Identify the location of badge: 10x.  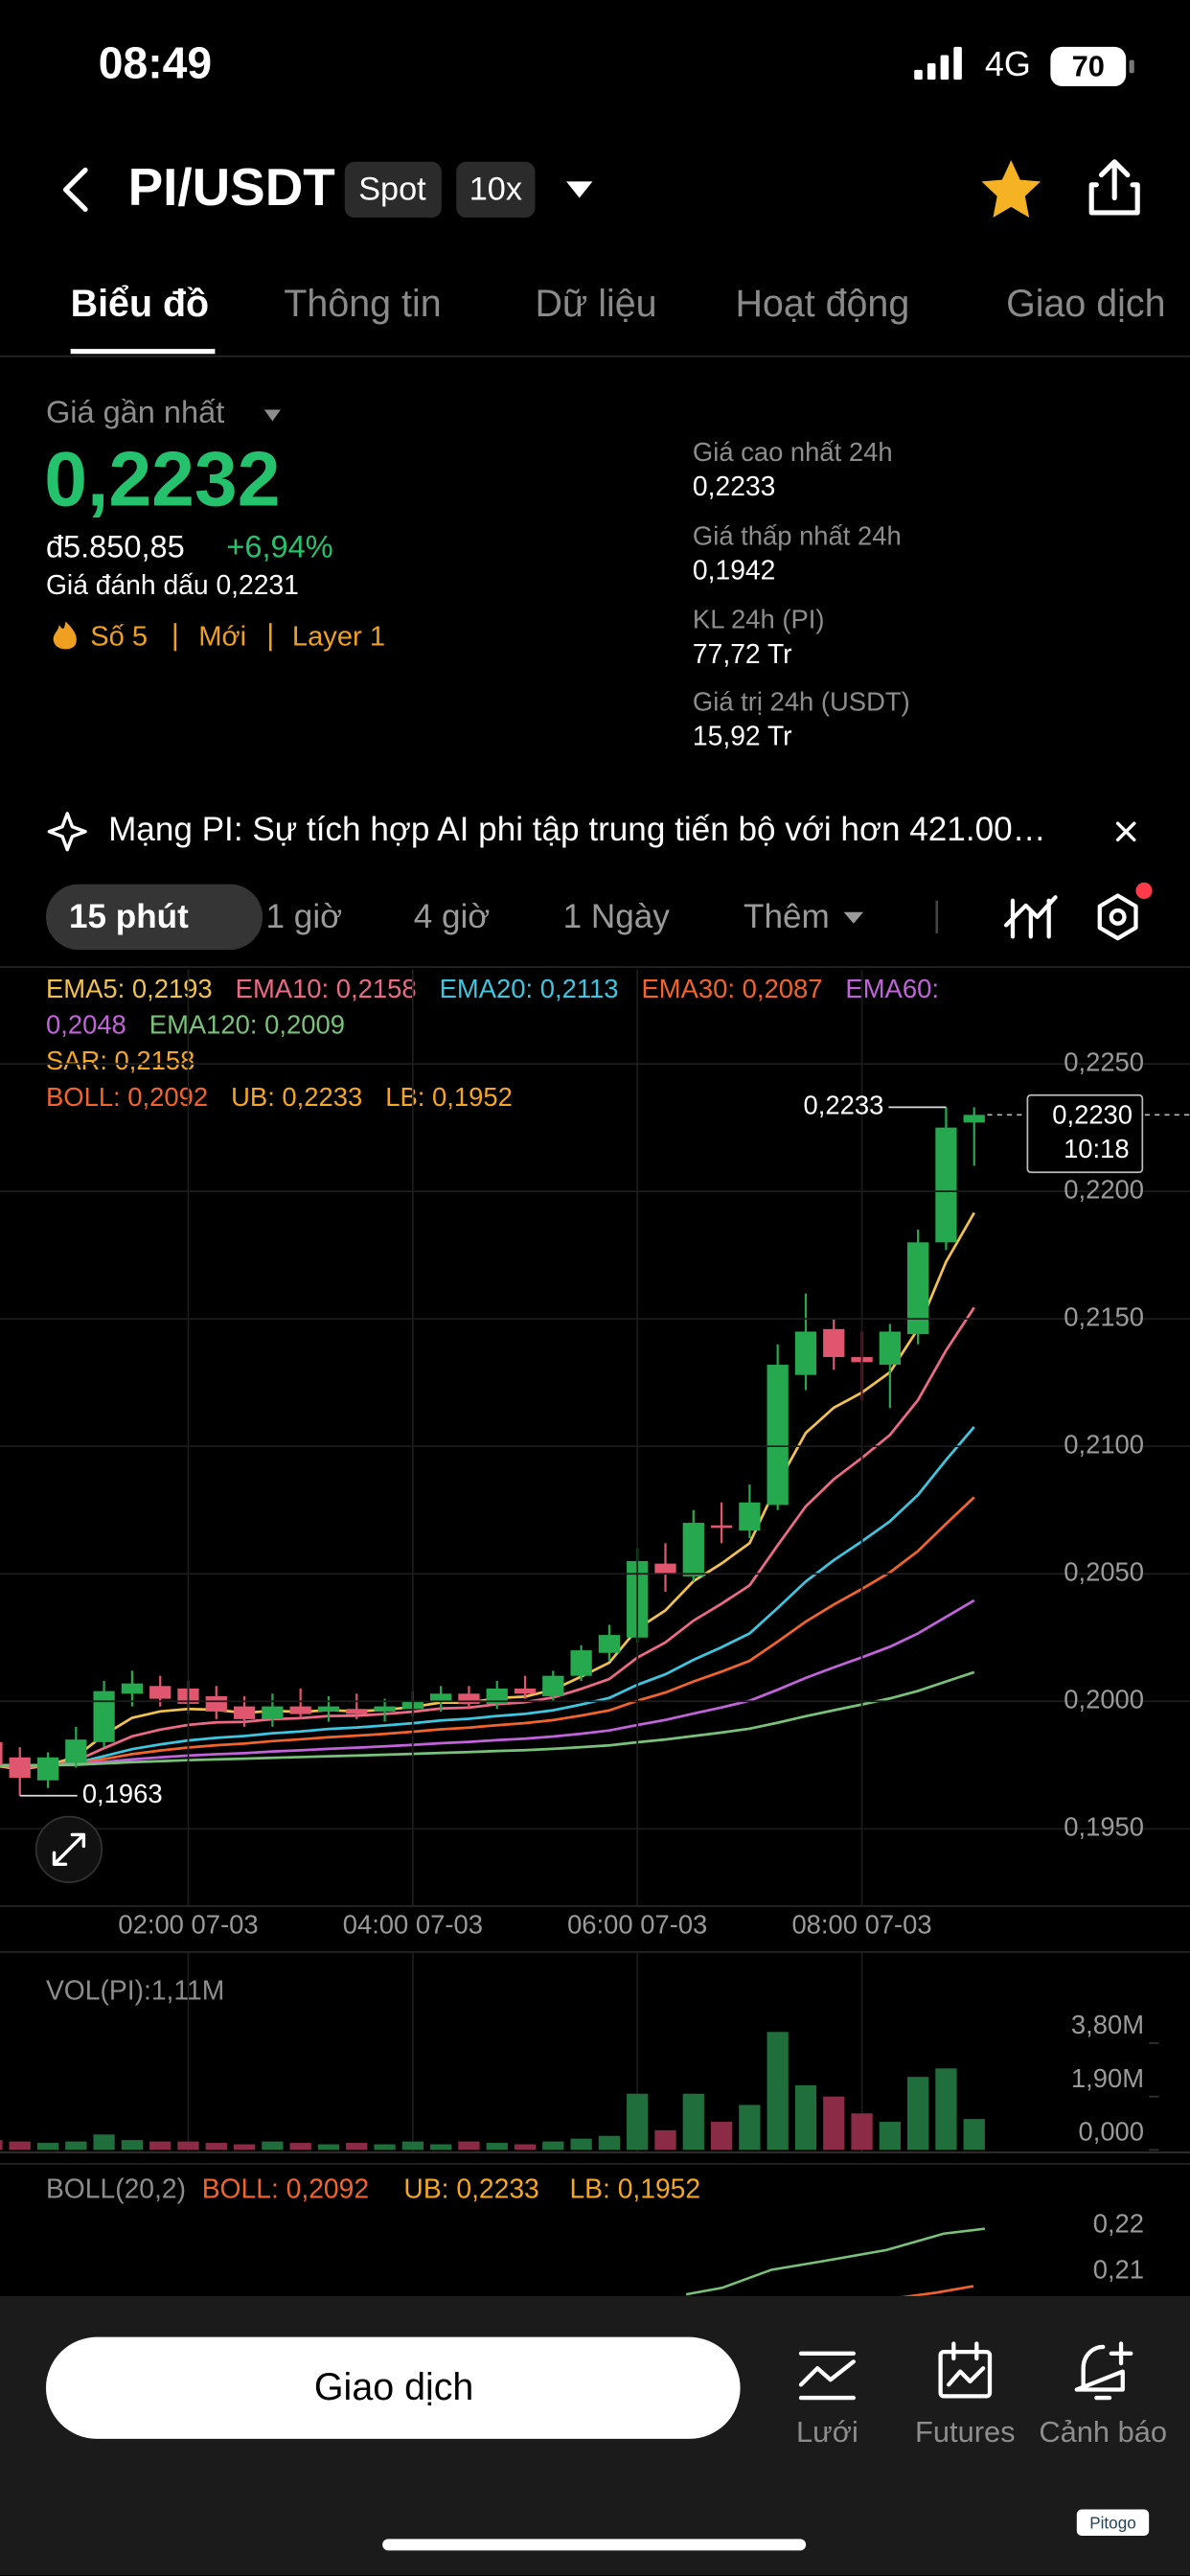
(496, 190).